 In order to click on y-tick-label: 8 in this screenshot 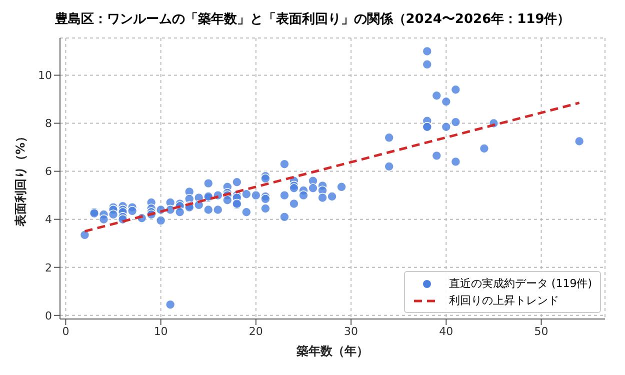, I will do `click(48, 123)`.